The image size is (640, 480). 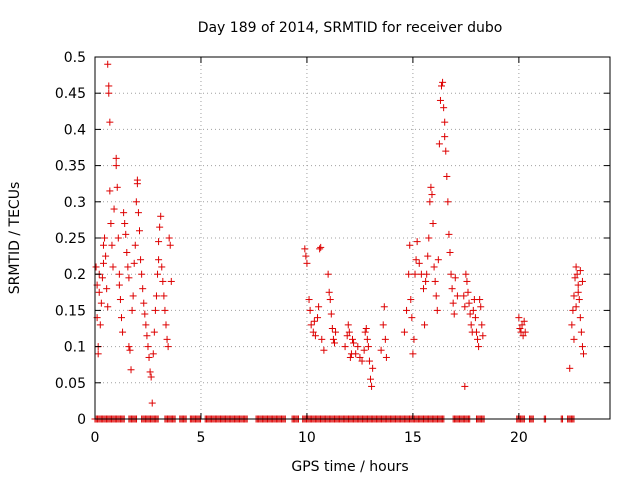 I want to click on y-tick-label: 0.45, so click(x=70, y=94).